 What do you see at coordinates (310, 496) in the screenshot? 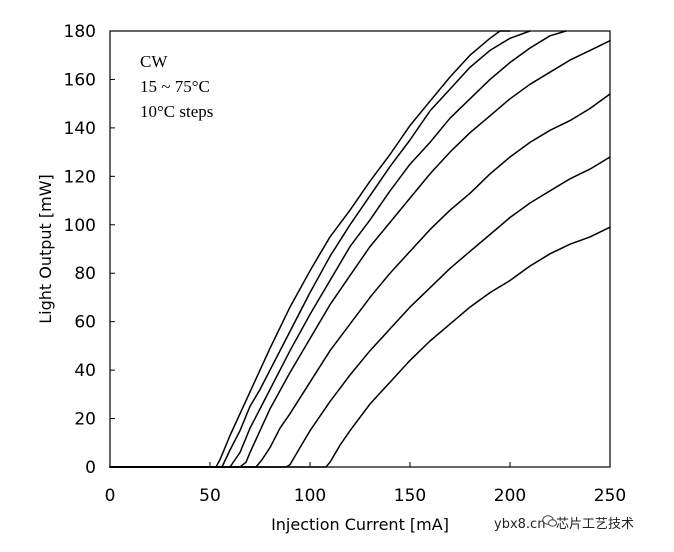
I see `x-tick-label: 100` at bounding box center [310, 496].